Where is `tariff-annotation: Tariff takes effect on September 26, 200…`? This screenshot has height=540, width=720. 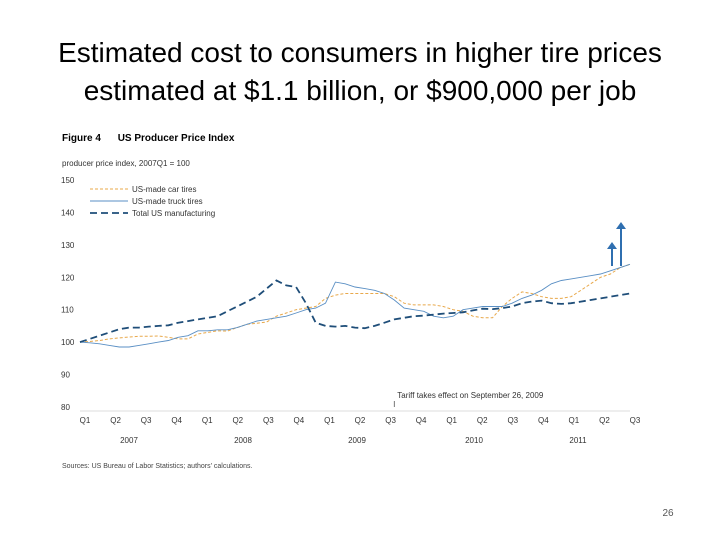
tariff-annotation: Tariff takes effect on September 26, 200… is located at coordinates (470, 395).